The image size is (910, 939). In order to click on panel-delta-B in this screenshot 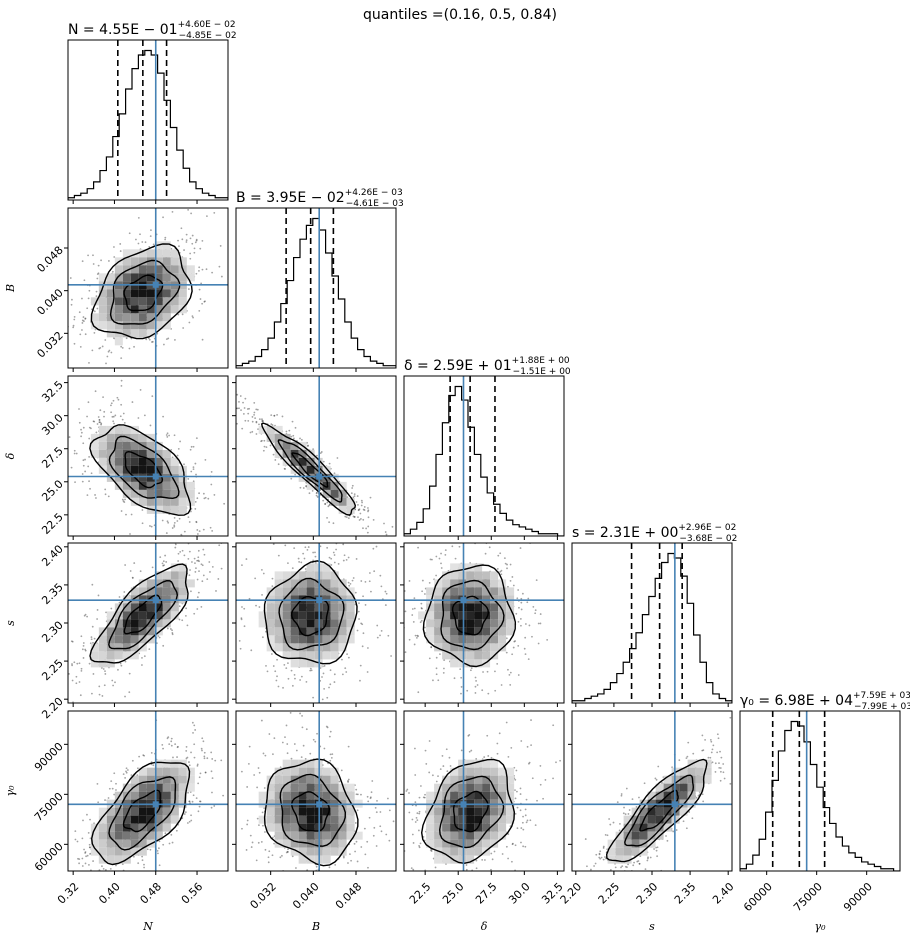, I will do `click(314, 457)`.